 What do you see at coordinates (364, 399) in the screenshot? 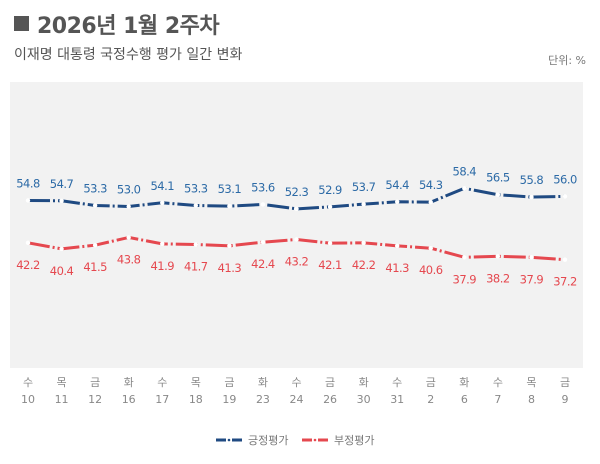
I see `x-tick-date: 30` at bounding box center [364, 399].